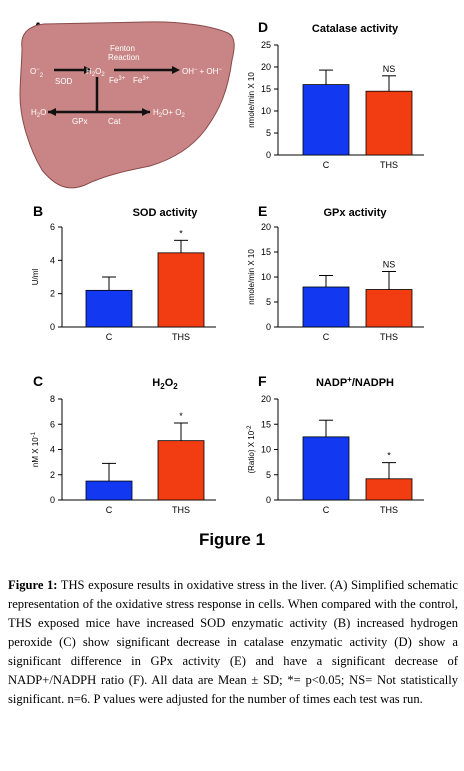  I want to click on fenton-label: Fenton, so click(122, 48).